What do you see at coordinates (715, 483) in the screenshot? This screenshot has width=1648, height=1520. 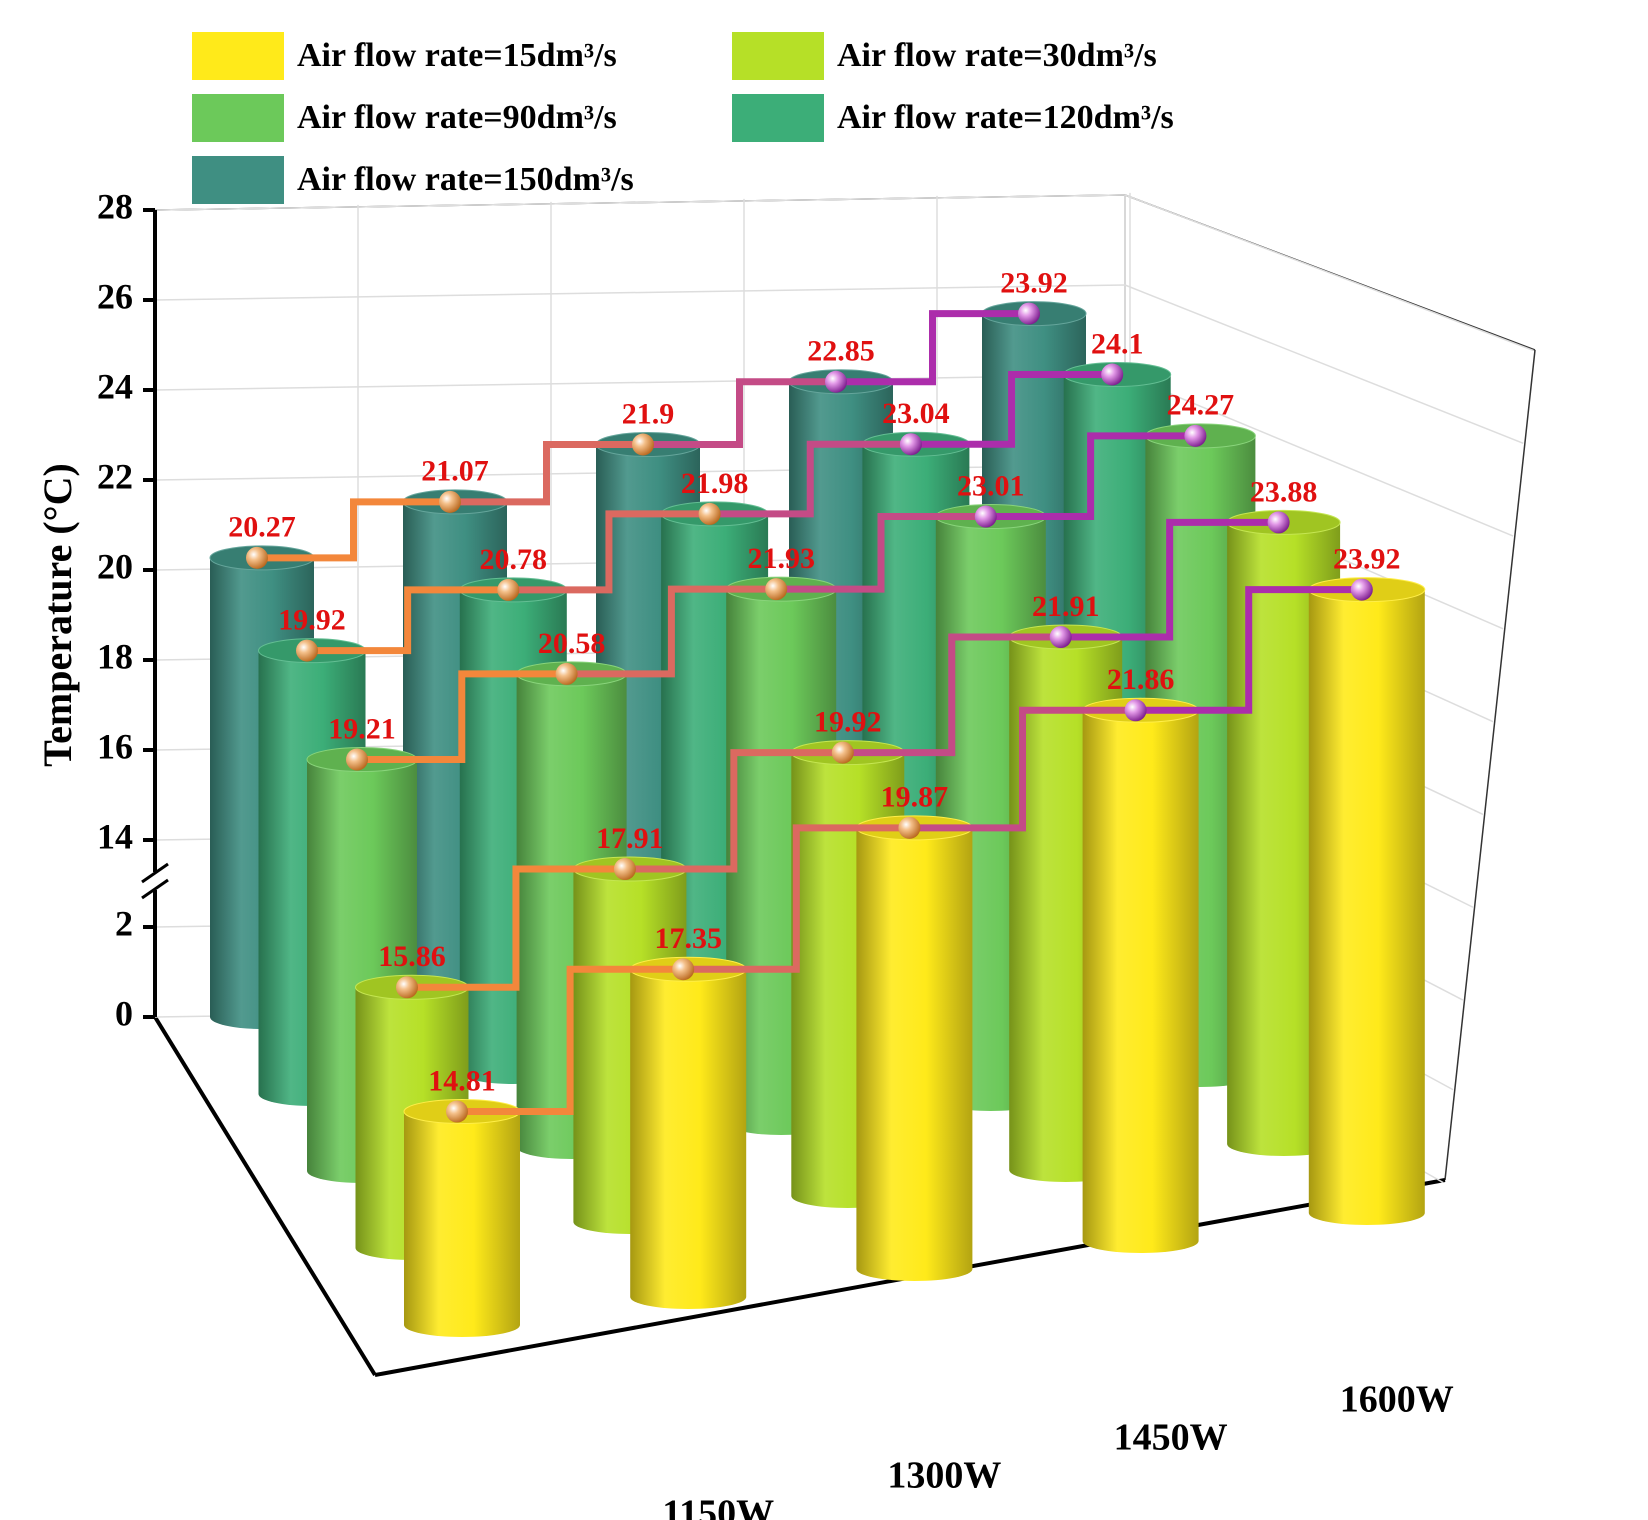 I see `data-label: 21.98` at bounding box center [715, 483].